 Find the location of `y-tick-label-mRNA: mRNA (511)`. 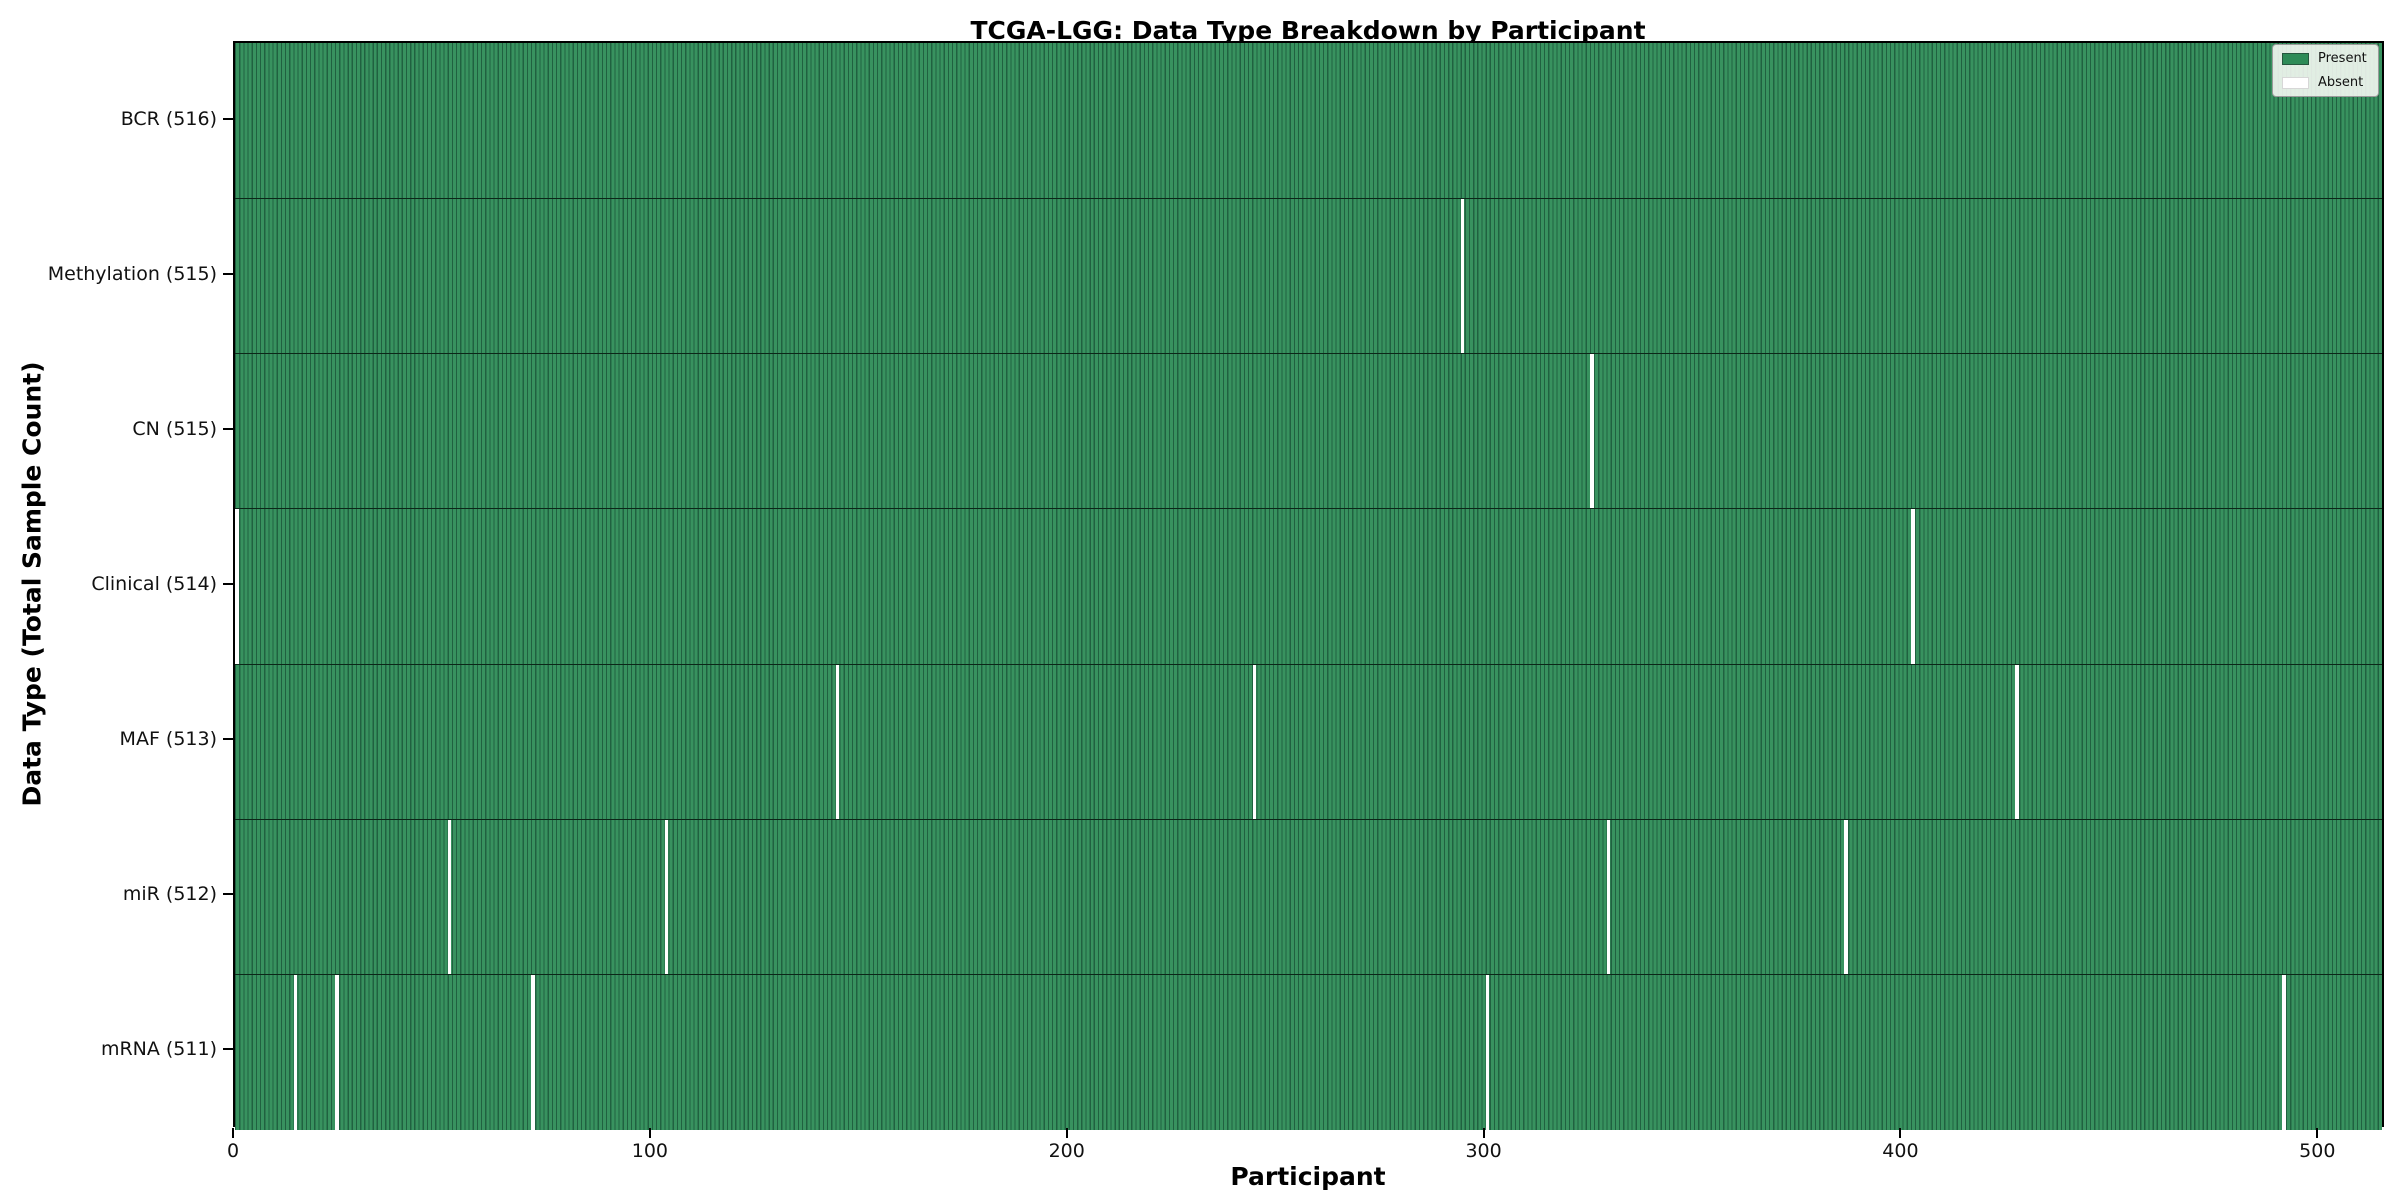

y-tick-label-mRNA: mRNA (511) is located at coordinates (158, 1049).